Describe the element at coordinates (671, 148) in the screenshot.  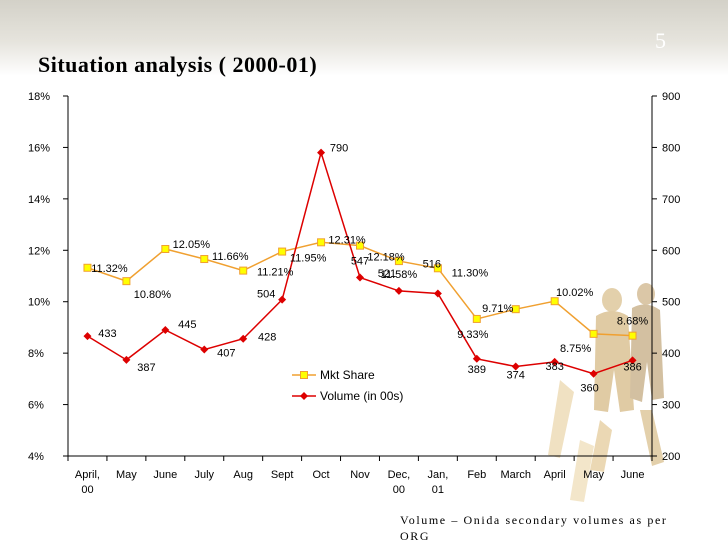
I see `right-tick-label: 800` at that location.